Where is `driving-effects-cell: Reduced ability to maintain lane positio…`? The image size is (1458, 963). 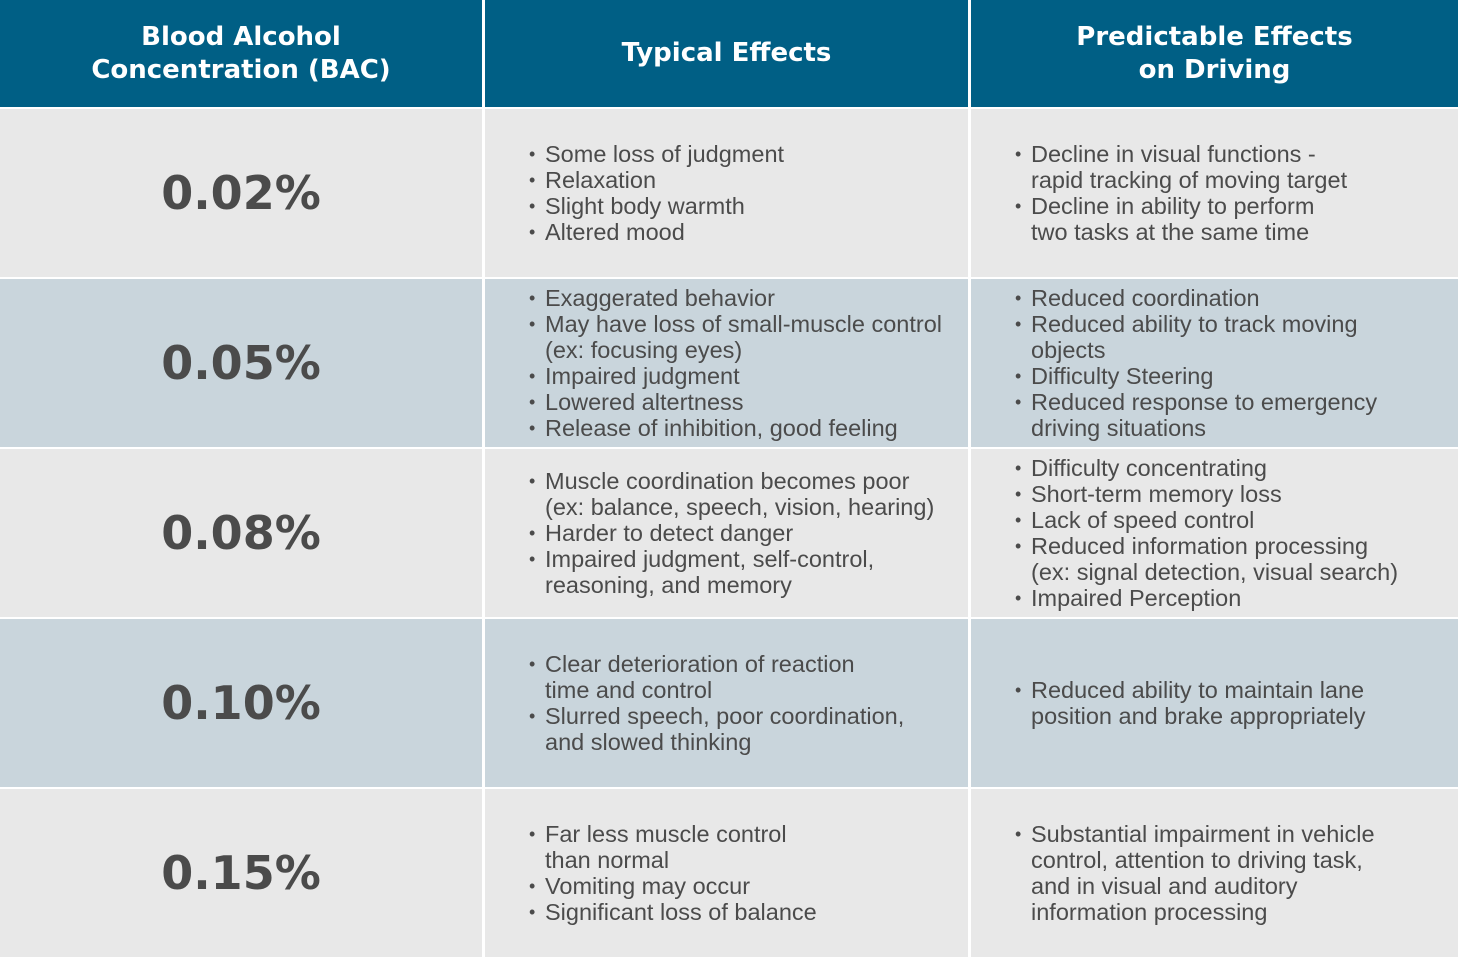
driving-effects-cell: Reduced ability to maintain lane positio… is located at coordinates (1214, 702).